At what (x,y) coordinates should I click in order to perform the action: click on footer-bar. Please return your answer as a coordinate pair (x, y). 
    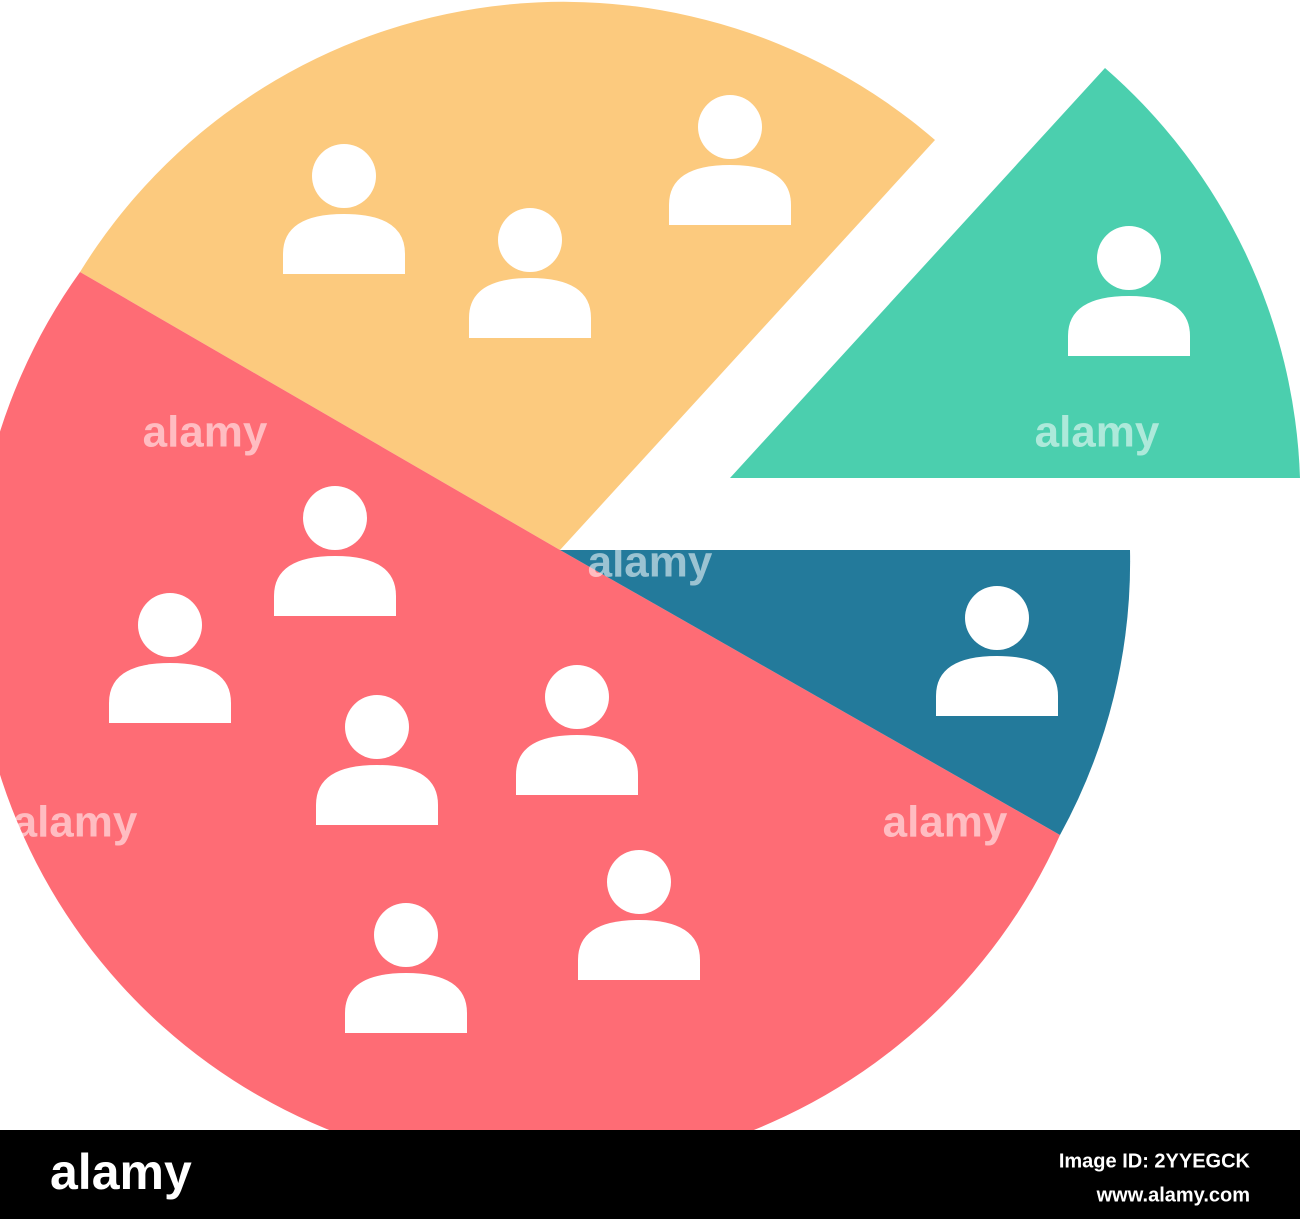
    Looking at the image, I should click on (650, 1174).